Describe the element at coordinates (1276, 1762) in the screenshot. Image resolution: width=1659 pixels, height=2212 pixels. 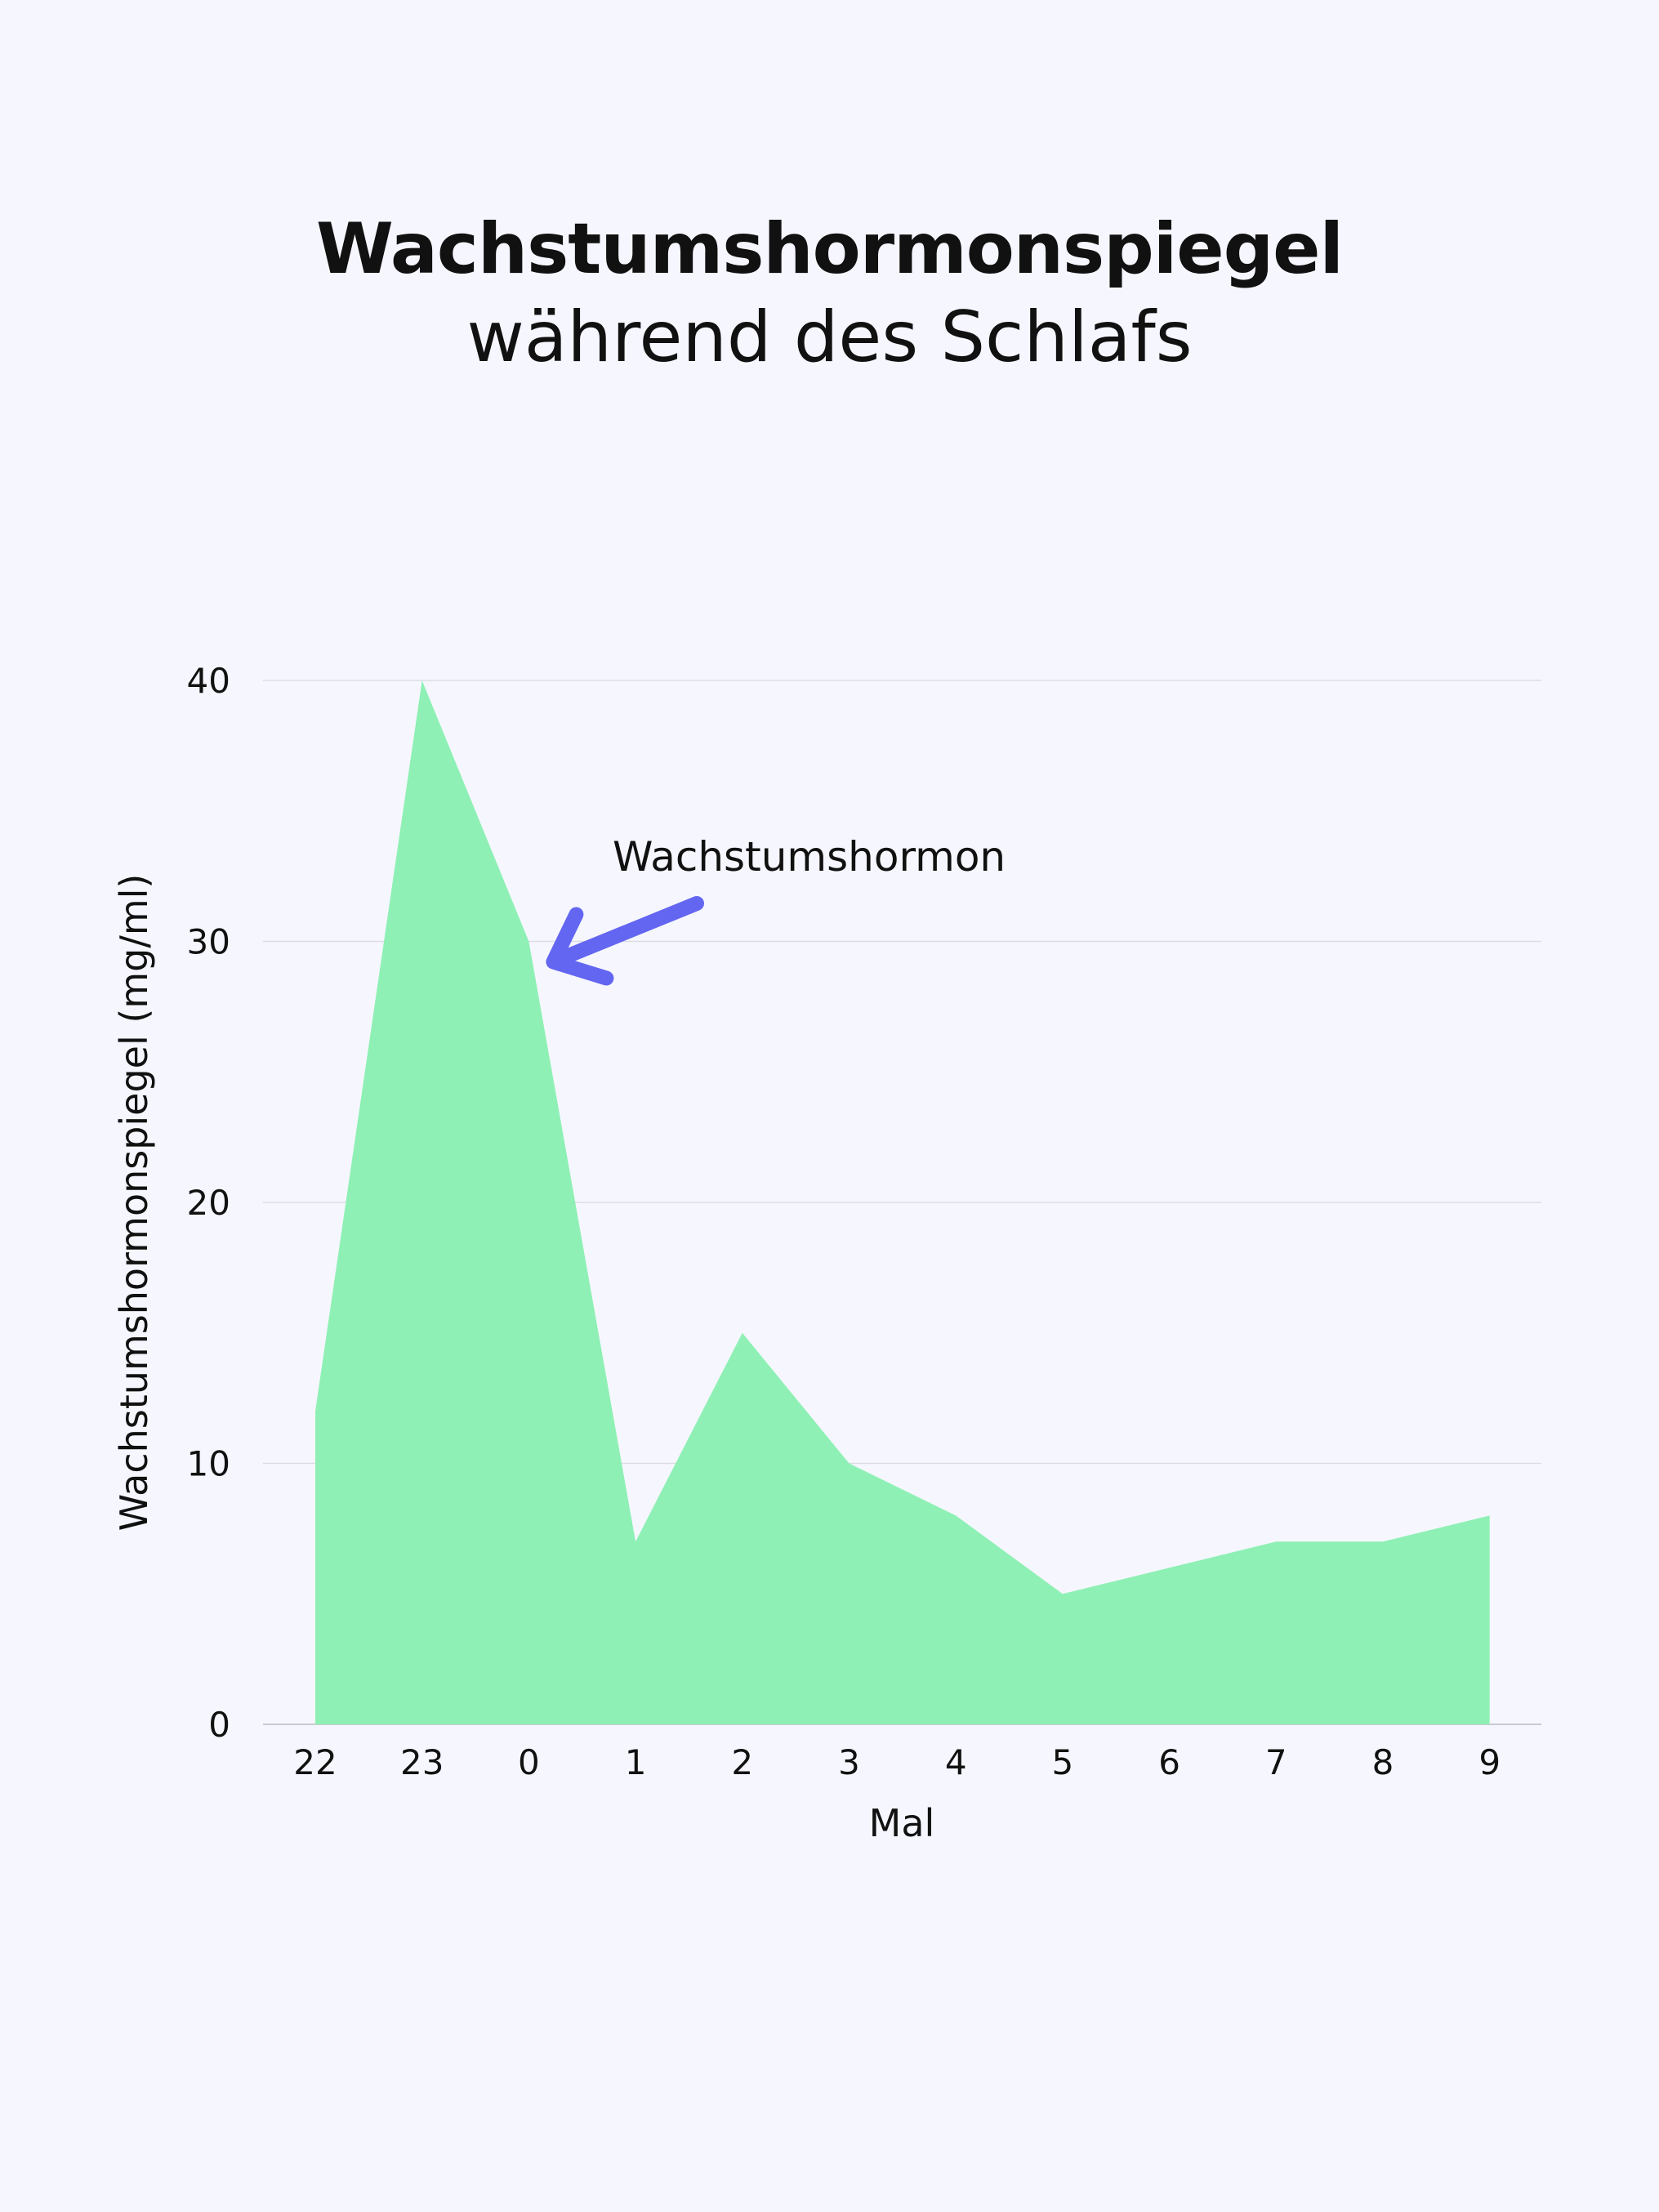
I see `x-tick-label-7: 7` at that location.